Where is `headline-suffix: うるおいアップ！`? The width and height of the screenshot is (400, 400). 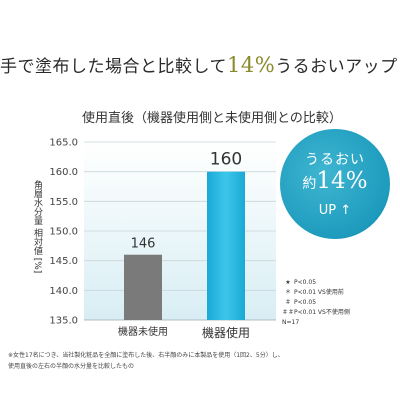
headline-suffix: うるおいアップ！ is located at coordinates (337, 67).